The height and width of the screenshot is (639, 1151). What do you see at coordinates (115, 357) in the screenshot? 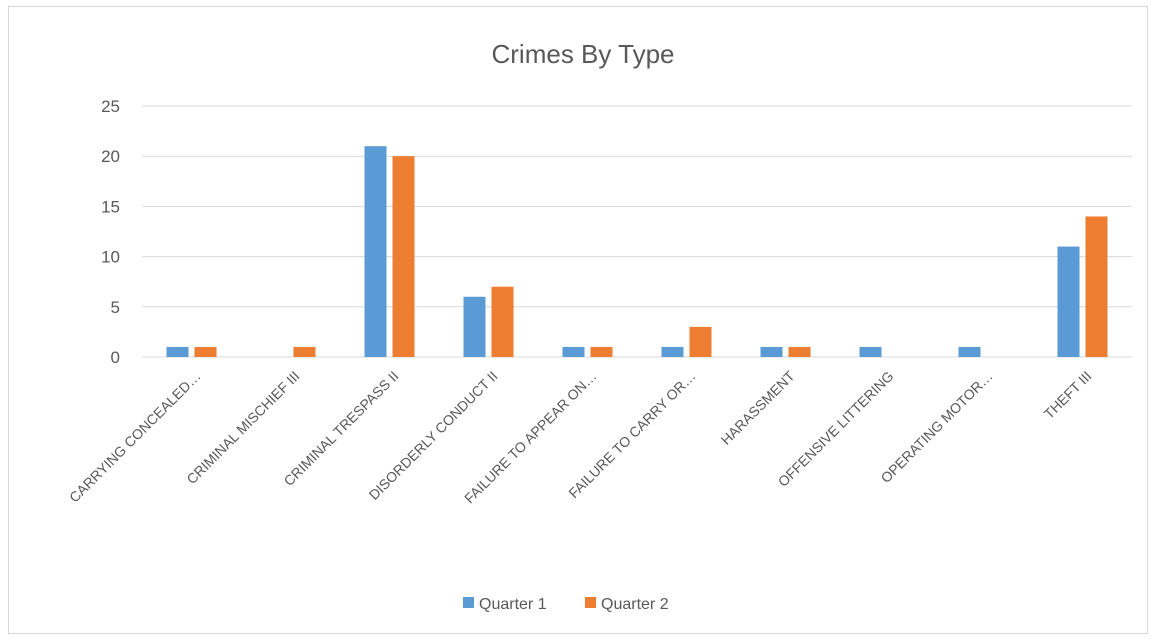
I see `y-tick-label: 0` at bounding box center [115, 357].